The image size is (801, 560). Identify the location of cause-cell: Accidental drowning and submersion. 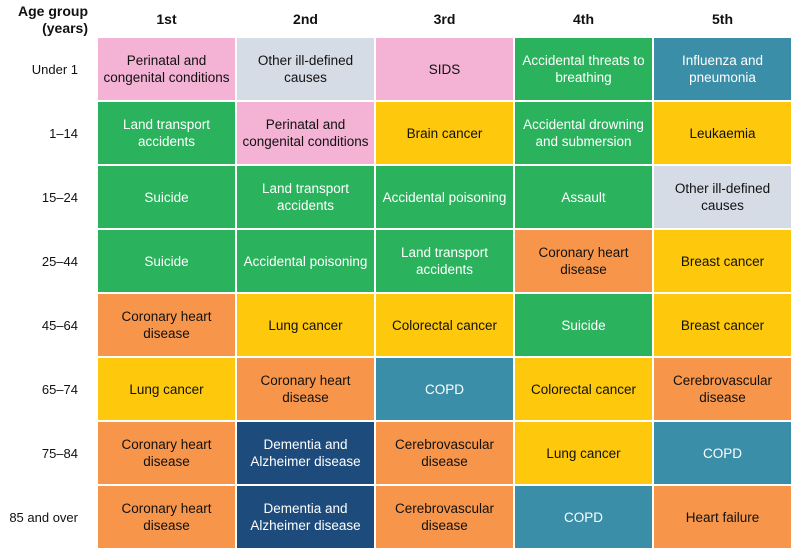
(583, 133).